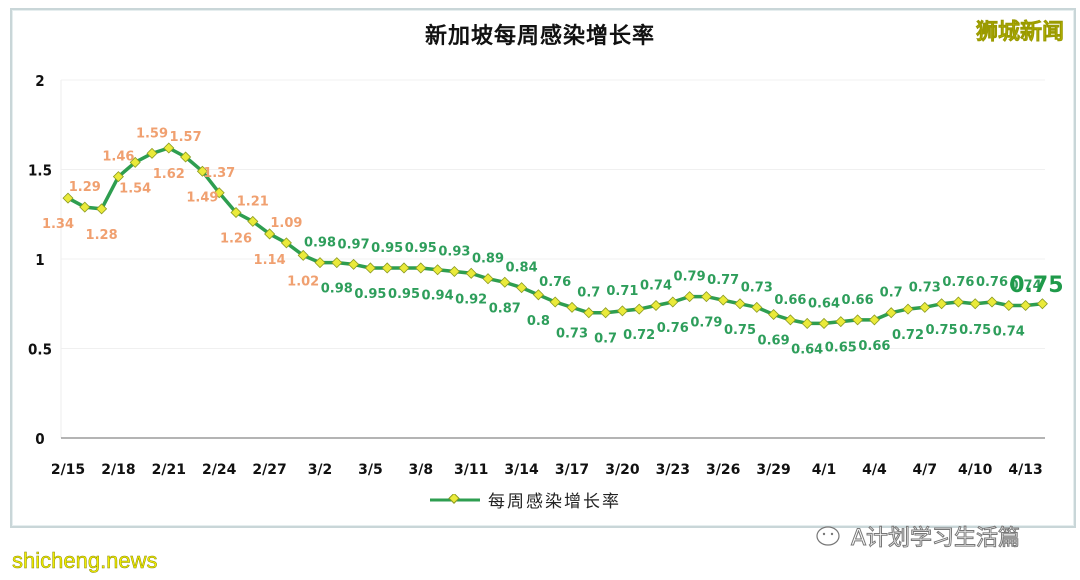 The width and height of the screenshot is (1080, 580). Describe the element at coordinates (723, 280) in the screenshot. I see `data-label: 0.77` at that location.